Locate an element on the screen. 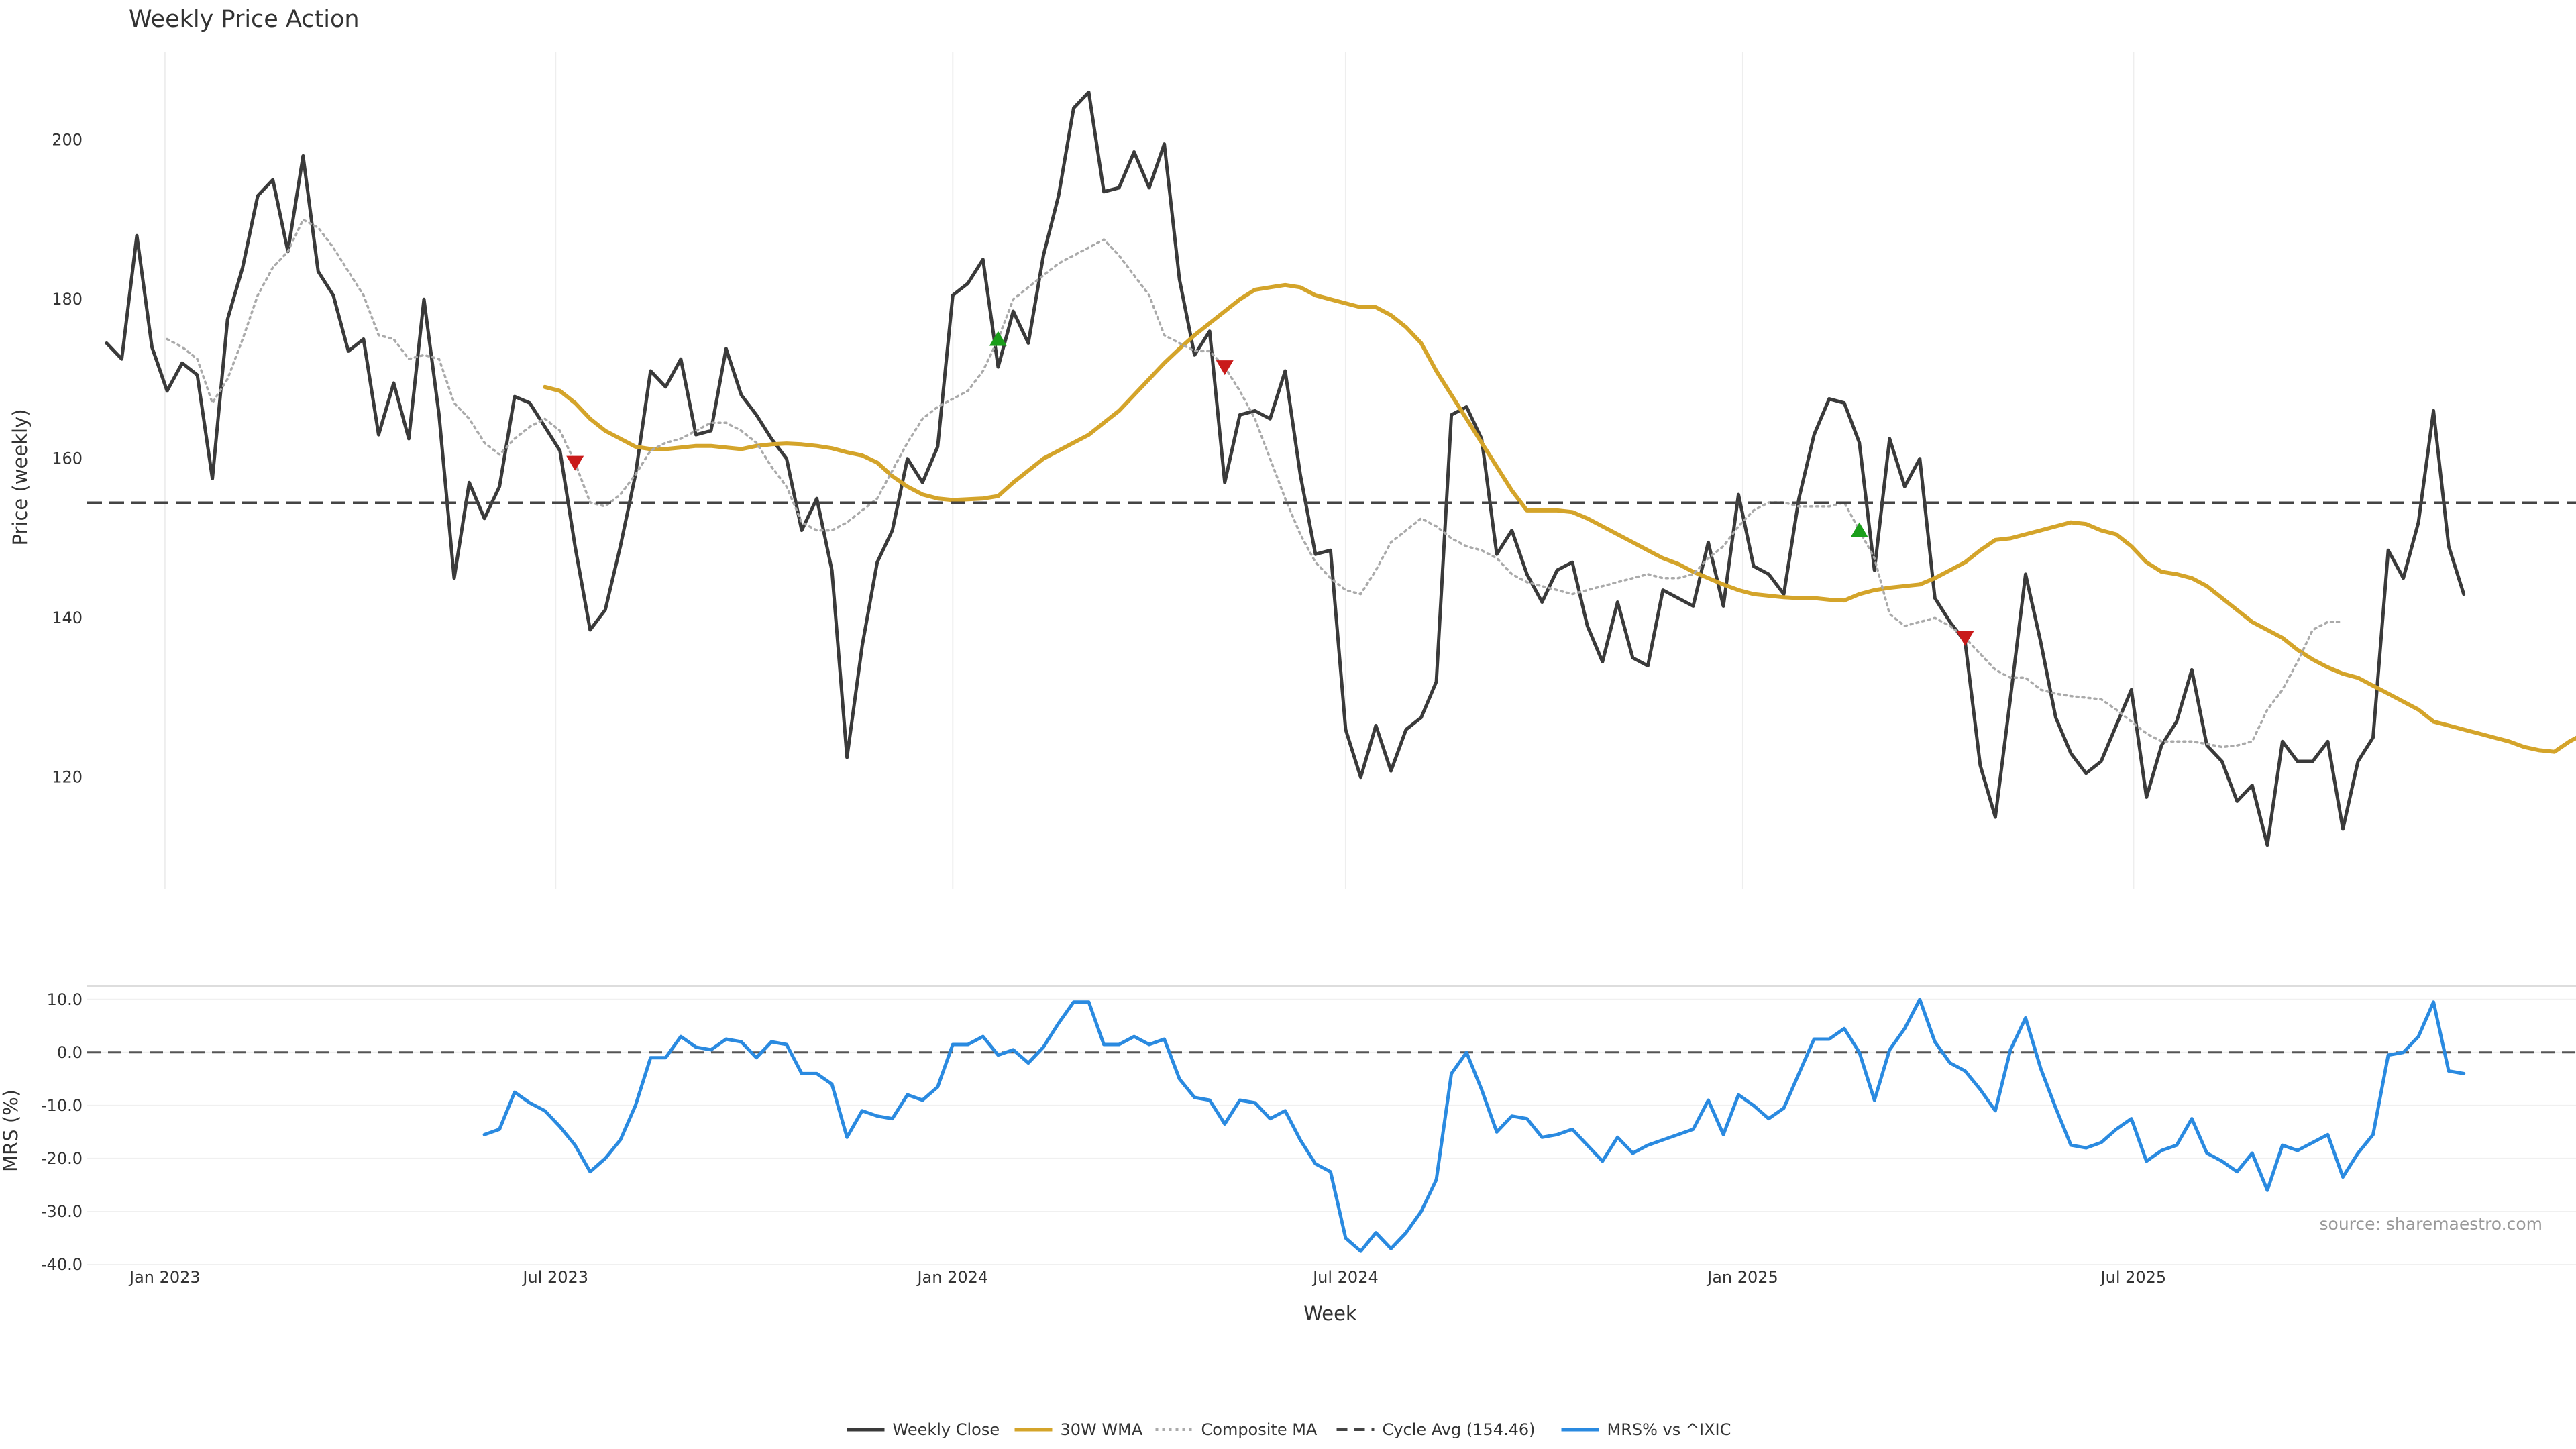 The image size is (2576, 1449). legend-label: Composite MA is located at coordinates (1259, 1429).